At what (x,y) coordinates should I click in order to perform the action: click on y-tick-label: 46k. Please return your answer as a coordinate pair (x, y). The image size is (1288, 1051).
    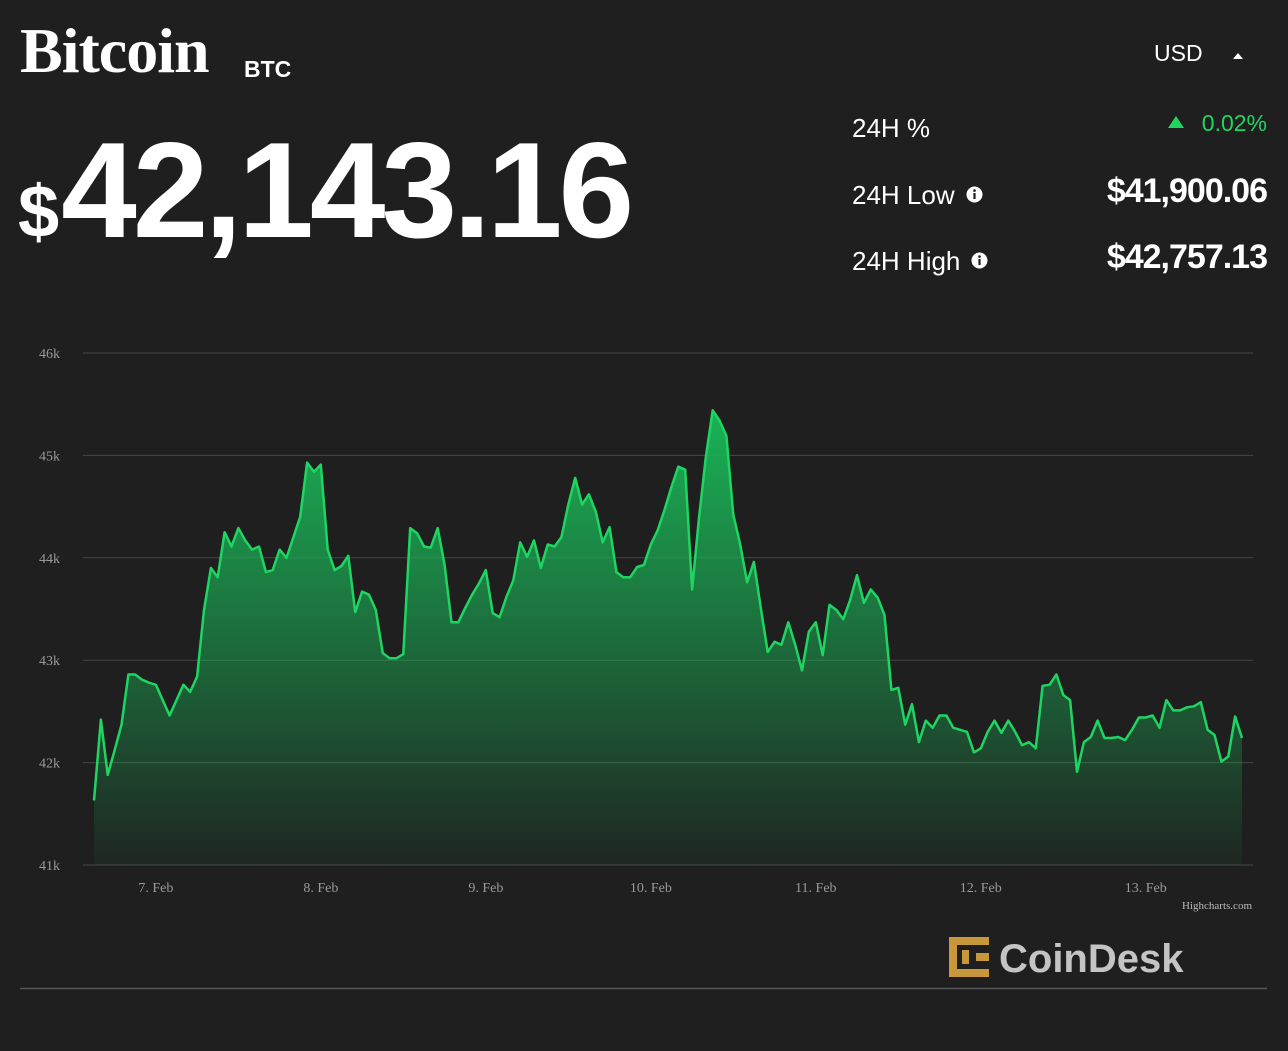
    Looking at the image, I should click on (49, 354).